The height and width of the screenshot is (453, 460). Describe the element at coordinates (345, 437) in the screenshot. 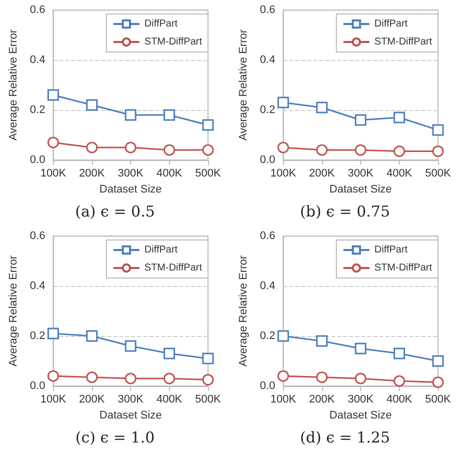

I see `text: (d) ϵ = 1.25` at that location.